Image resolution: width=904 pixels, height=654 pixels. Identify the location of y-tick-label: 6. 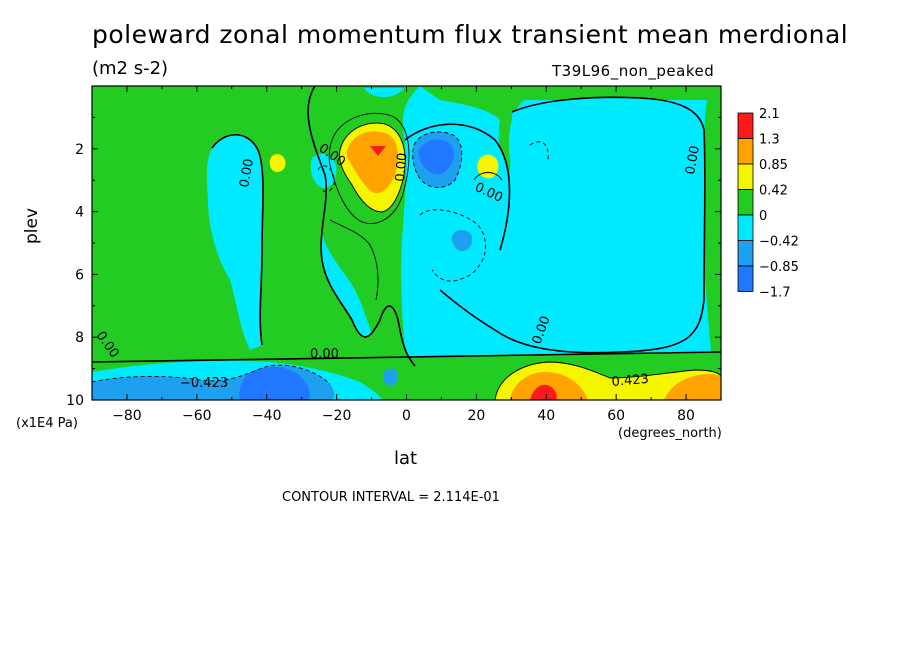
(79, 275).